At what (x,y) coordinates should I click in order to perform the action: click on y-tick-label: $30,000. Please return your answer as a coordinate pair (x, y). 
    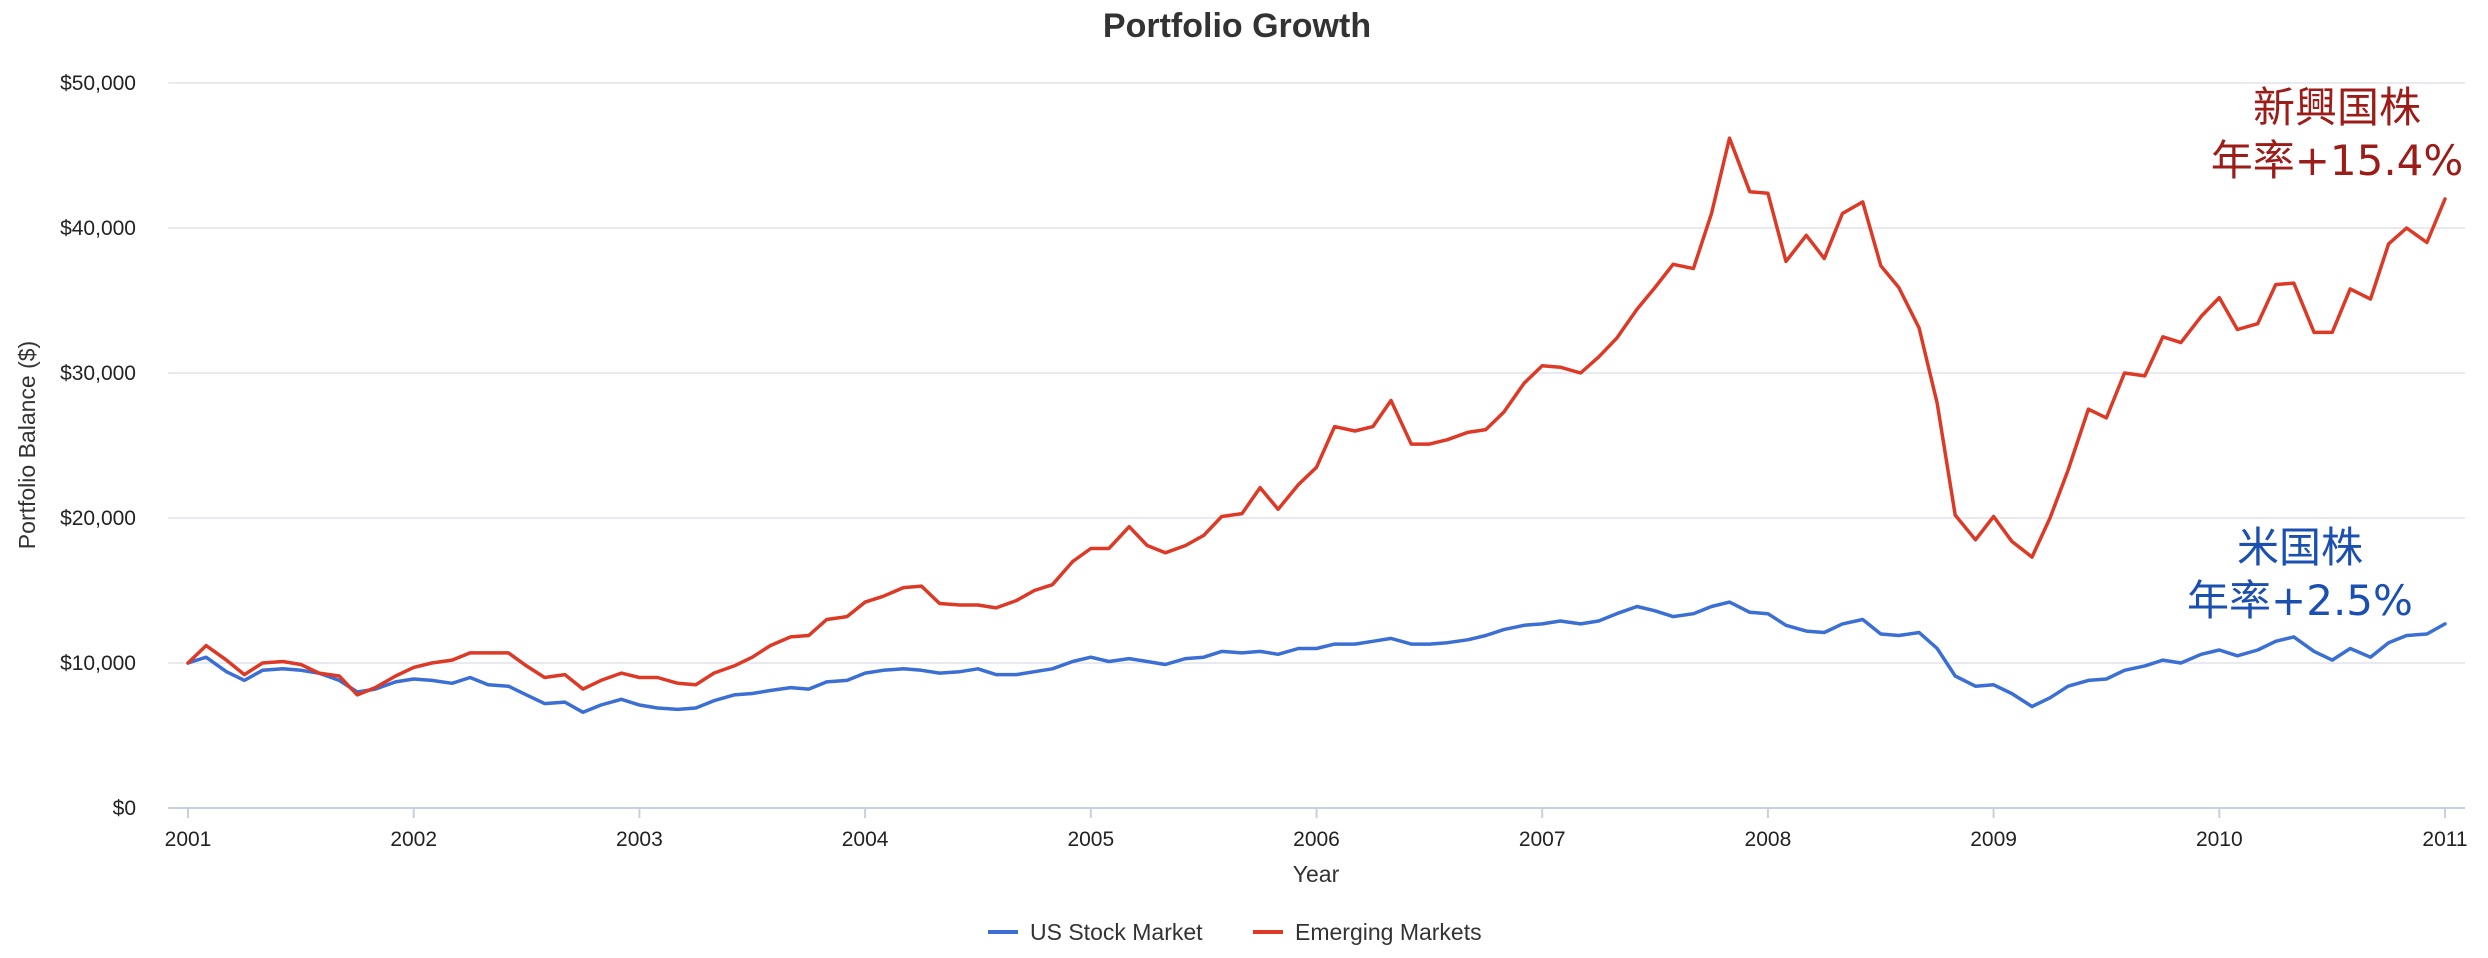
    Looking at the image, I should click on (98, 373).